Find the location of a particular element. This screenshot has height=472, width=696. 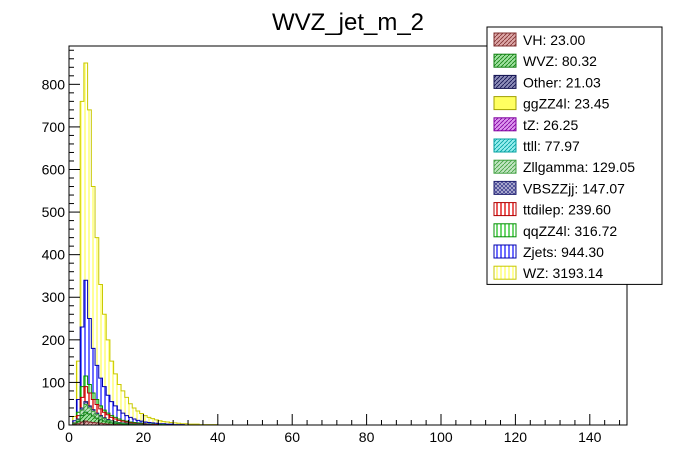

legend-item: ggZZ4l: 23.45 is located at coordinates (551, 104).